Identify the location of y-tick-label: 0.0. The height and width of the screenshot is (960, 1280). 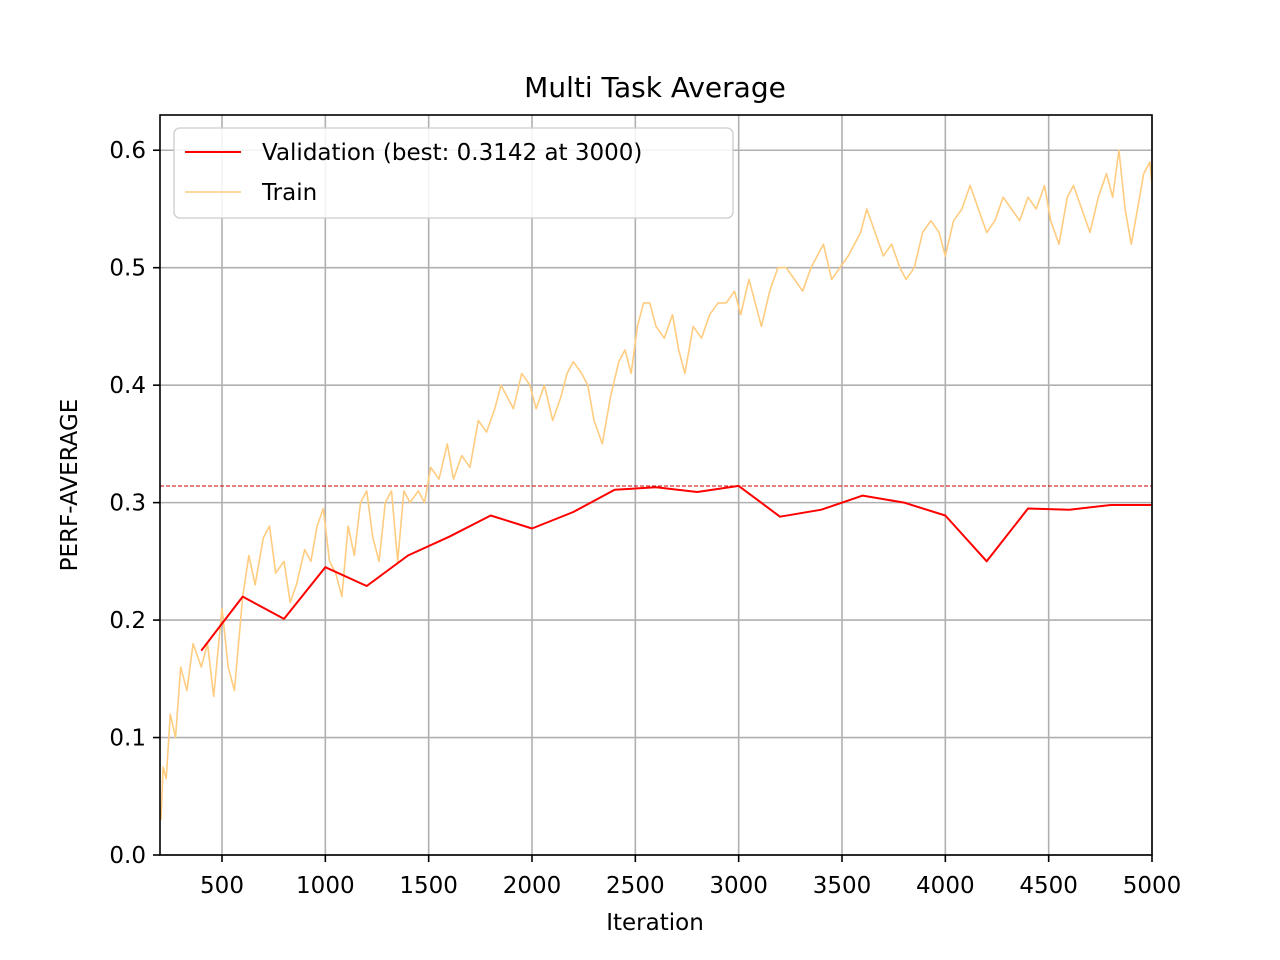
(127, 856).